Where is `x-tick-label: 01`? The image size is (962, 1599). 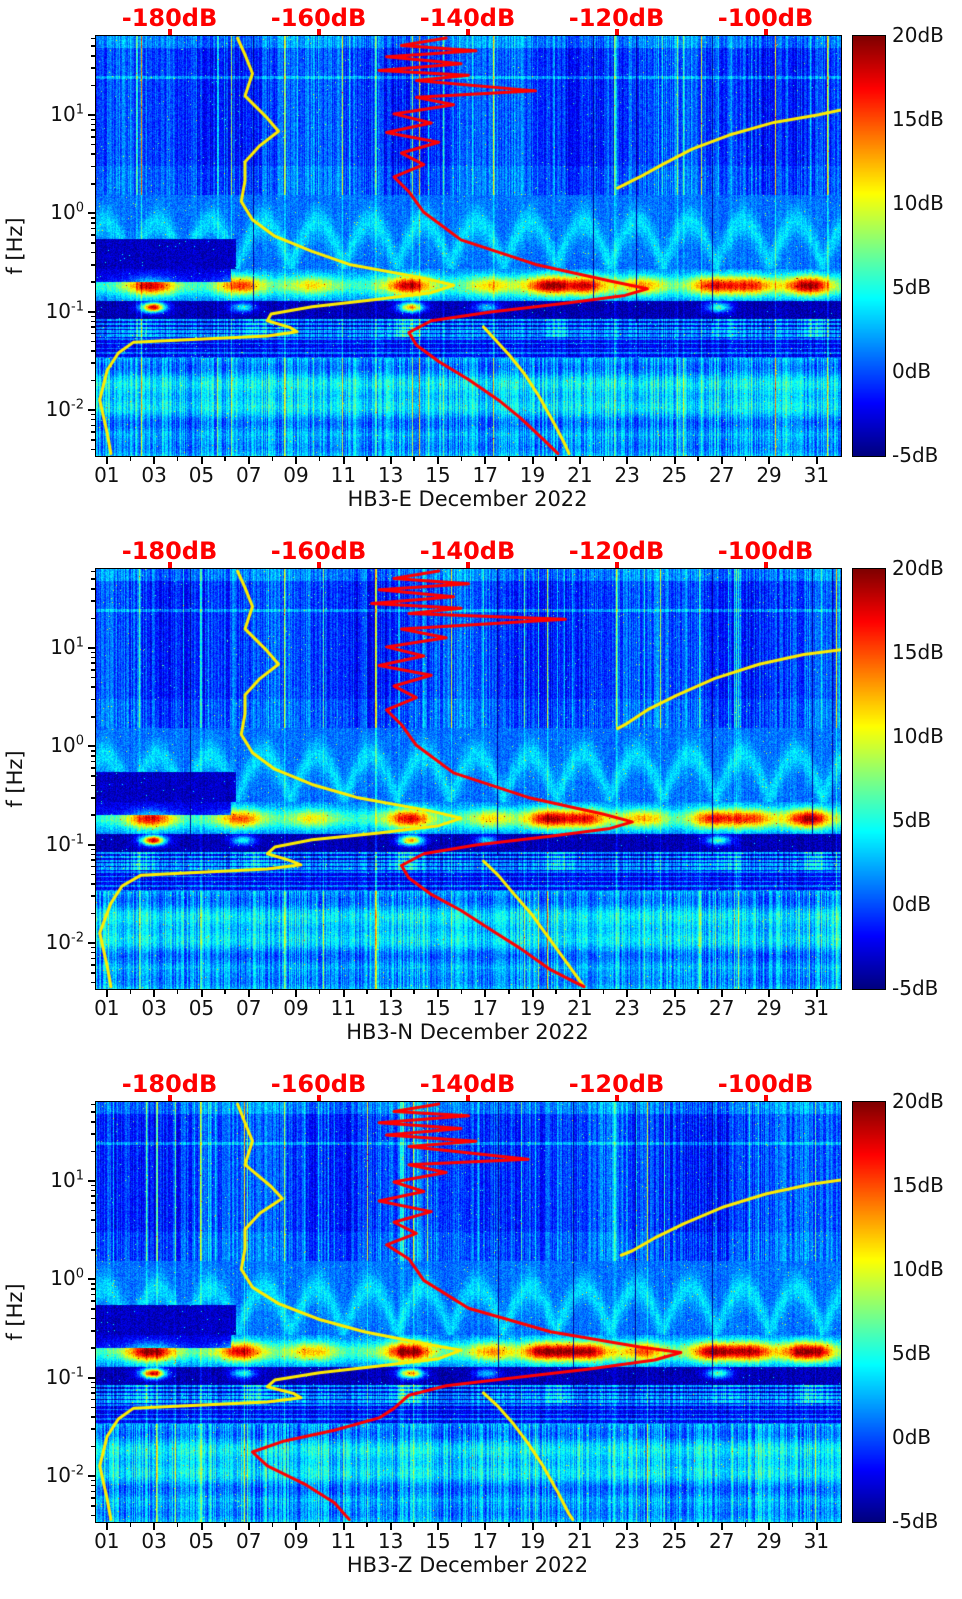 x-tick-label: 01 is located at coordinates (107, 1008).